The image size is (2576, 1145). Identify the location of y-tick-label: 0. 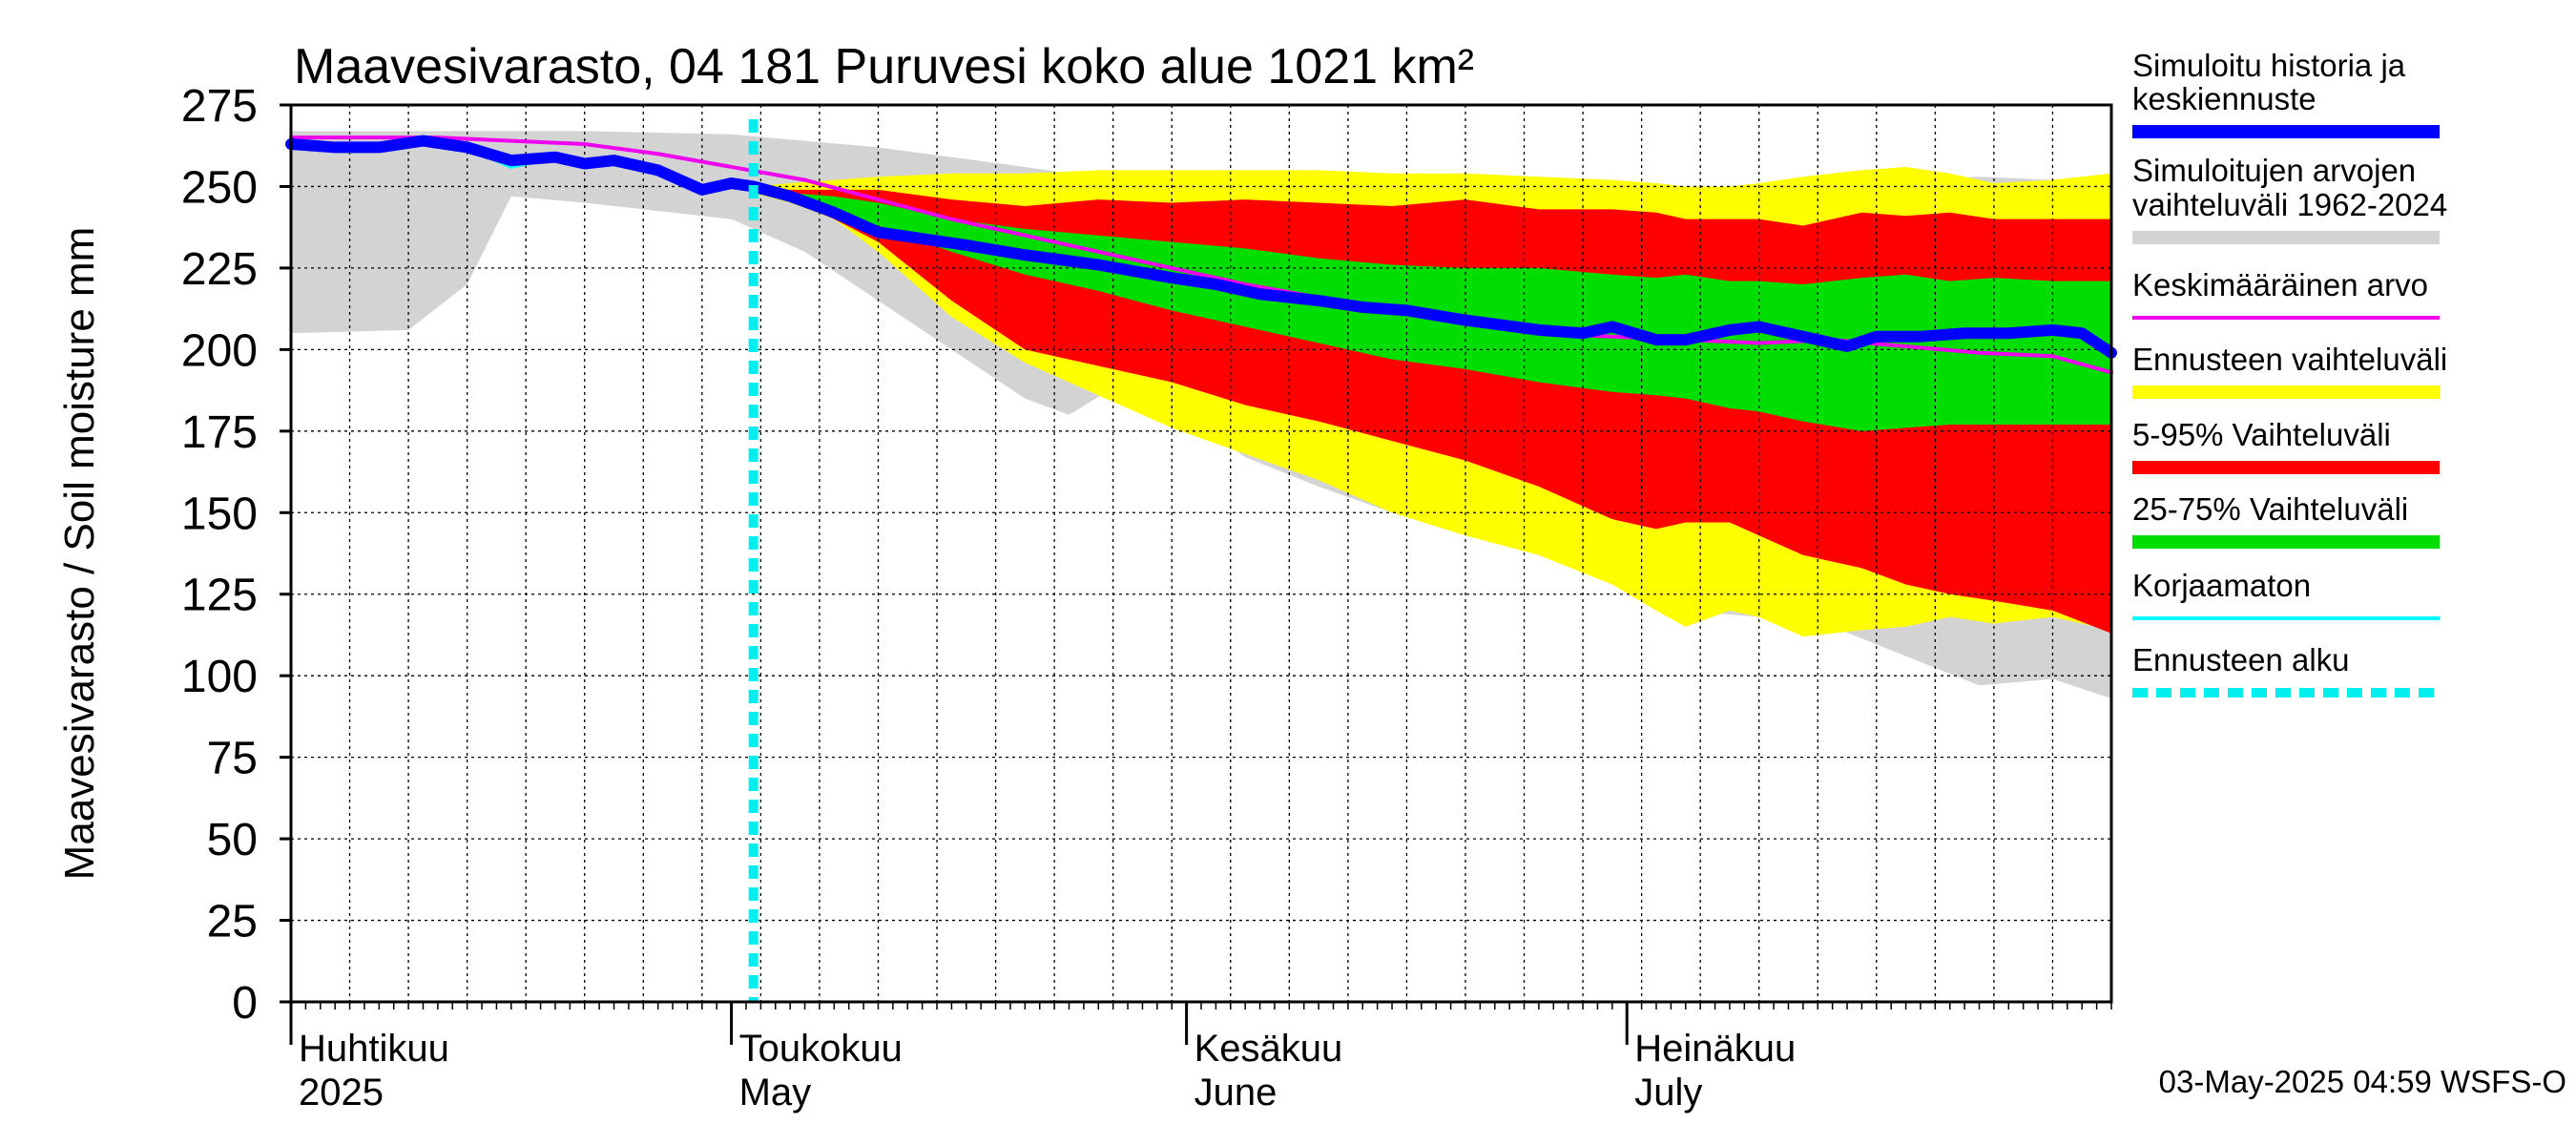
(245, 1004).